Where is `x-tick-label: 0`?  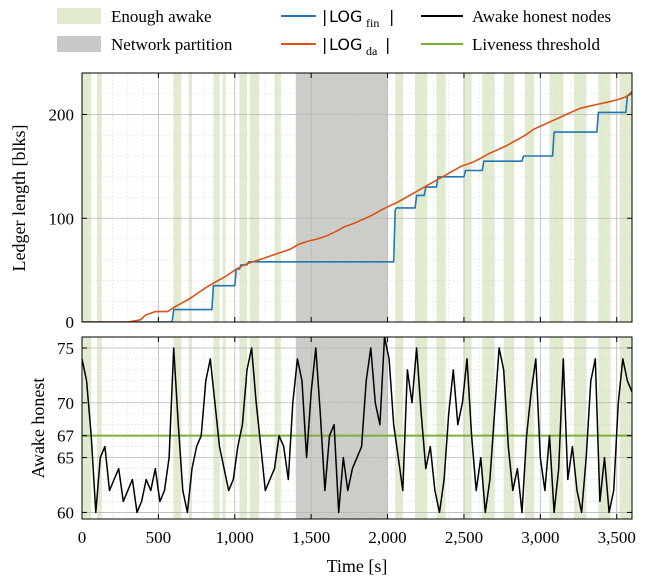
x-tick-label: 0 is located at coordinates (82, 537).